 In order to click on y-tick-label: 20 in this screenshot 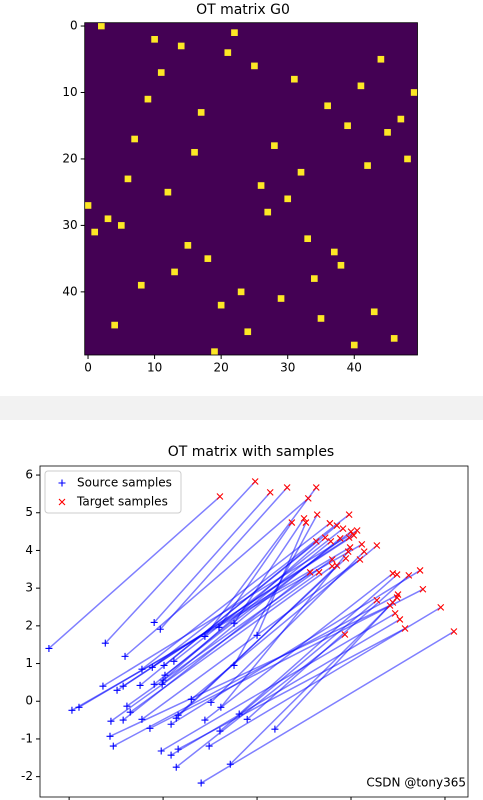, I will do `click(69, 158)`.